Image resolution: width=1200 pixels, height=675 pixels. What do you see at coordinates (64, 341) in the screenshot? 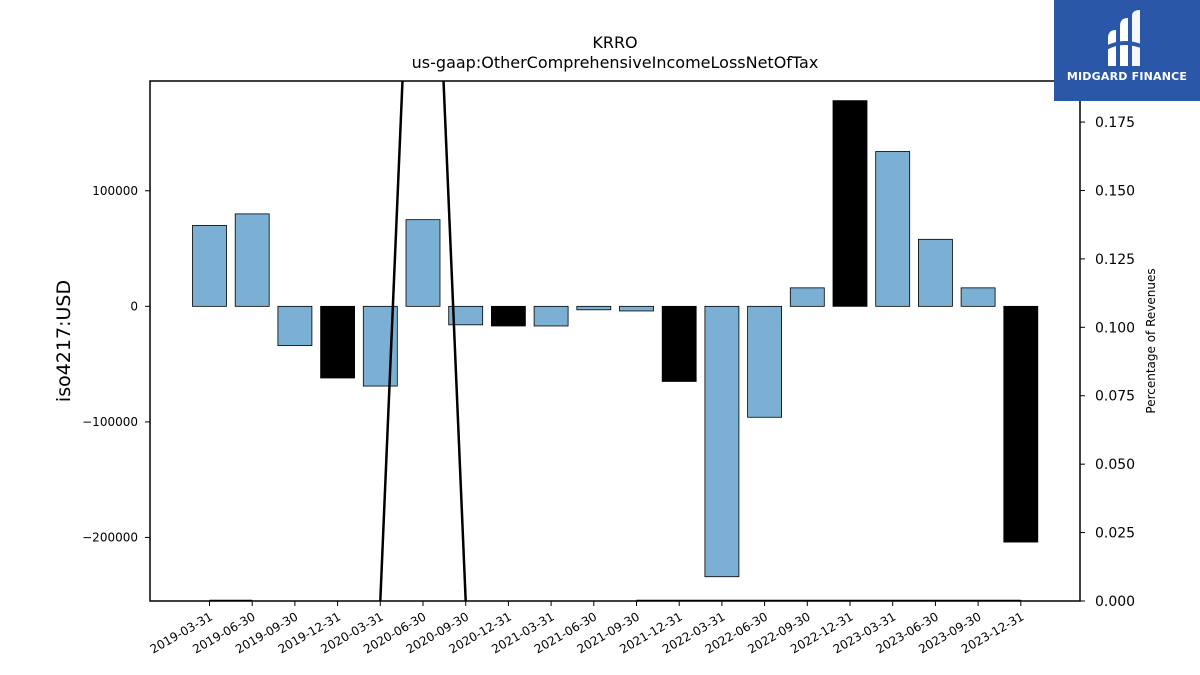
I see `y-axis-label: iso4217:USD` at bounding box center [64, 341].